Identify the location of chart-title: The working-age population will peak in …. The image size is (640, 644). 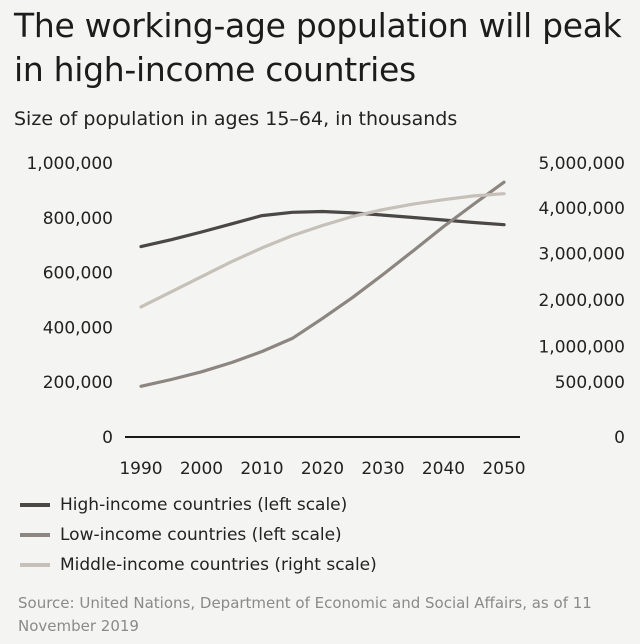
(318, 47).